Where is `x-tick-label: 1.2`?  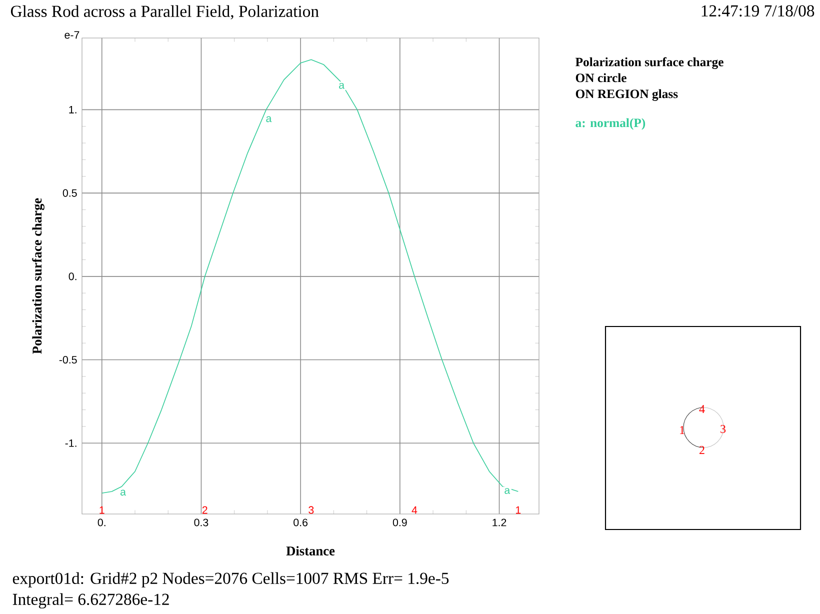 x-tick-label: 1.2 is located at coordinates (499, 522).